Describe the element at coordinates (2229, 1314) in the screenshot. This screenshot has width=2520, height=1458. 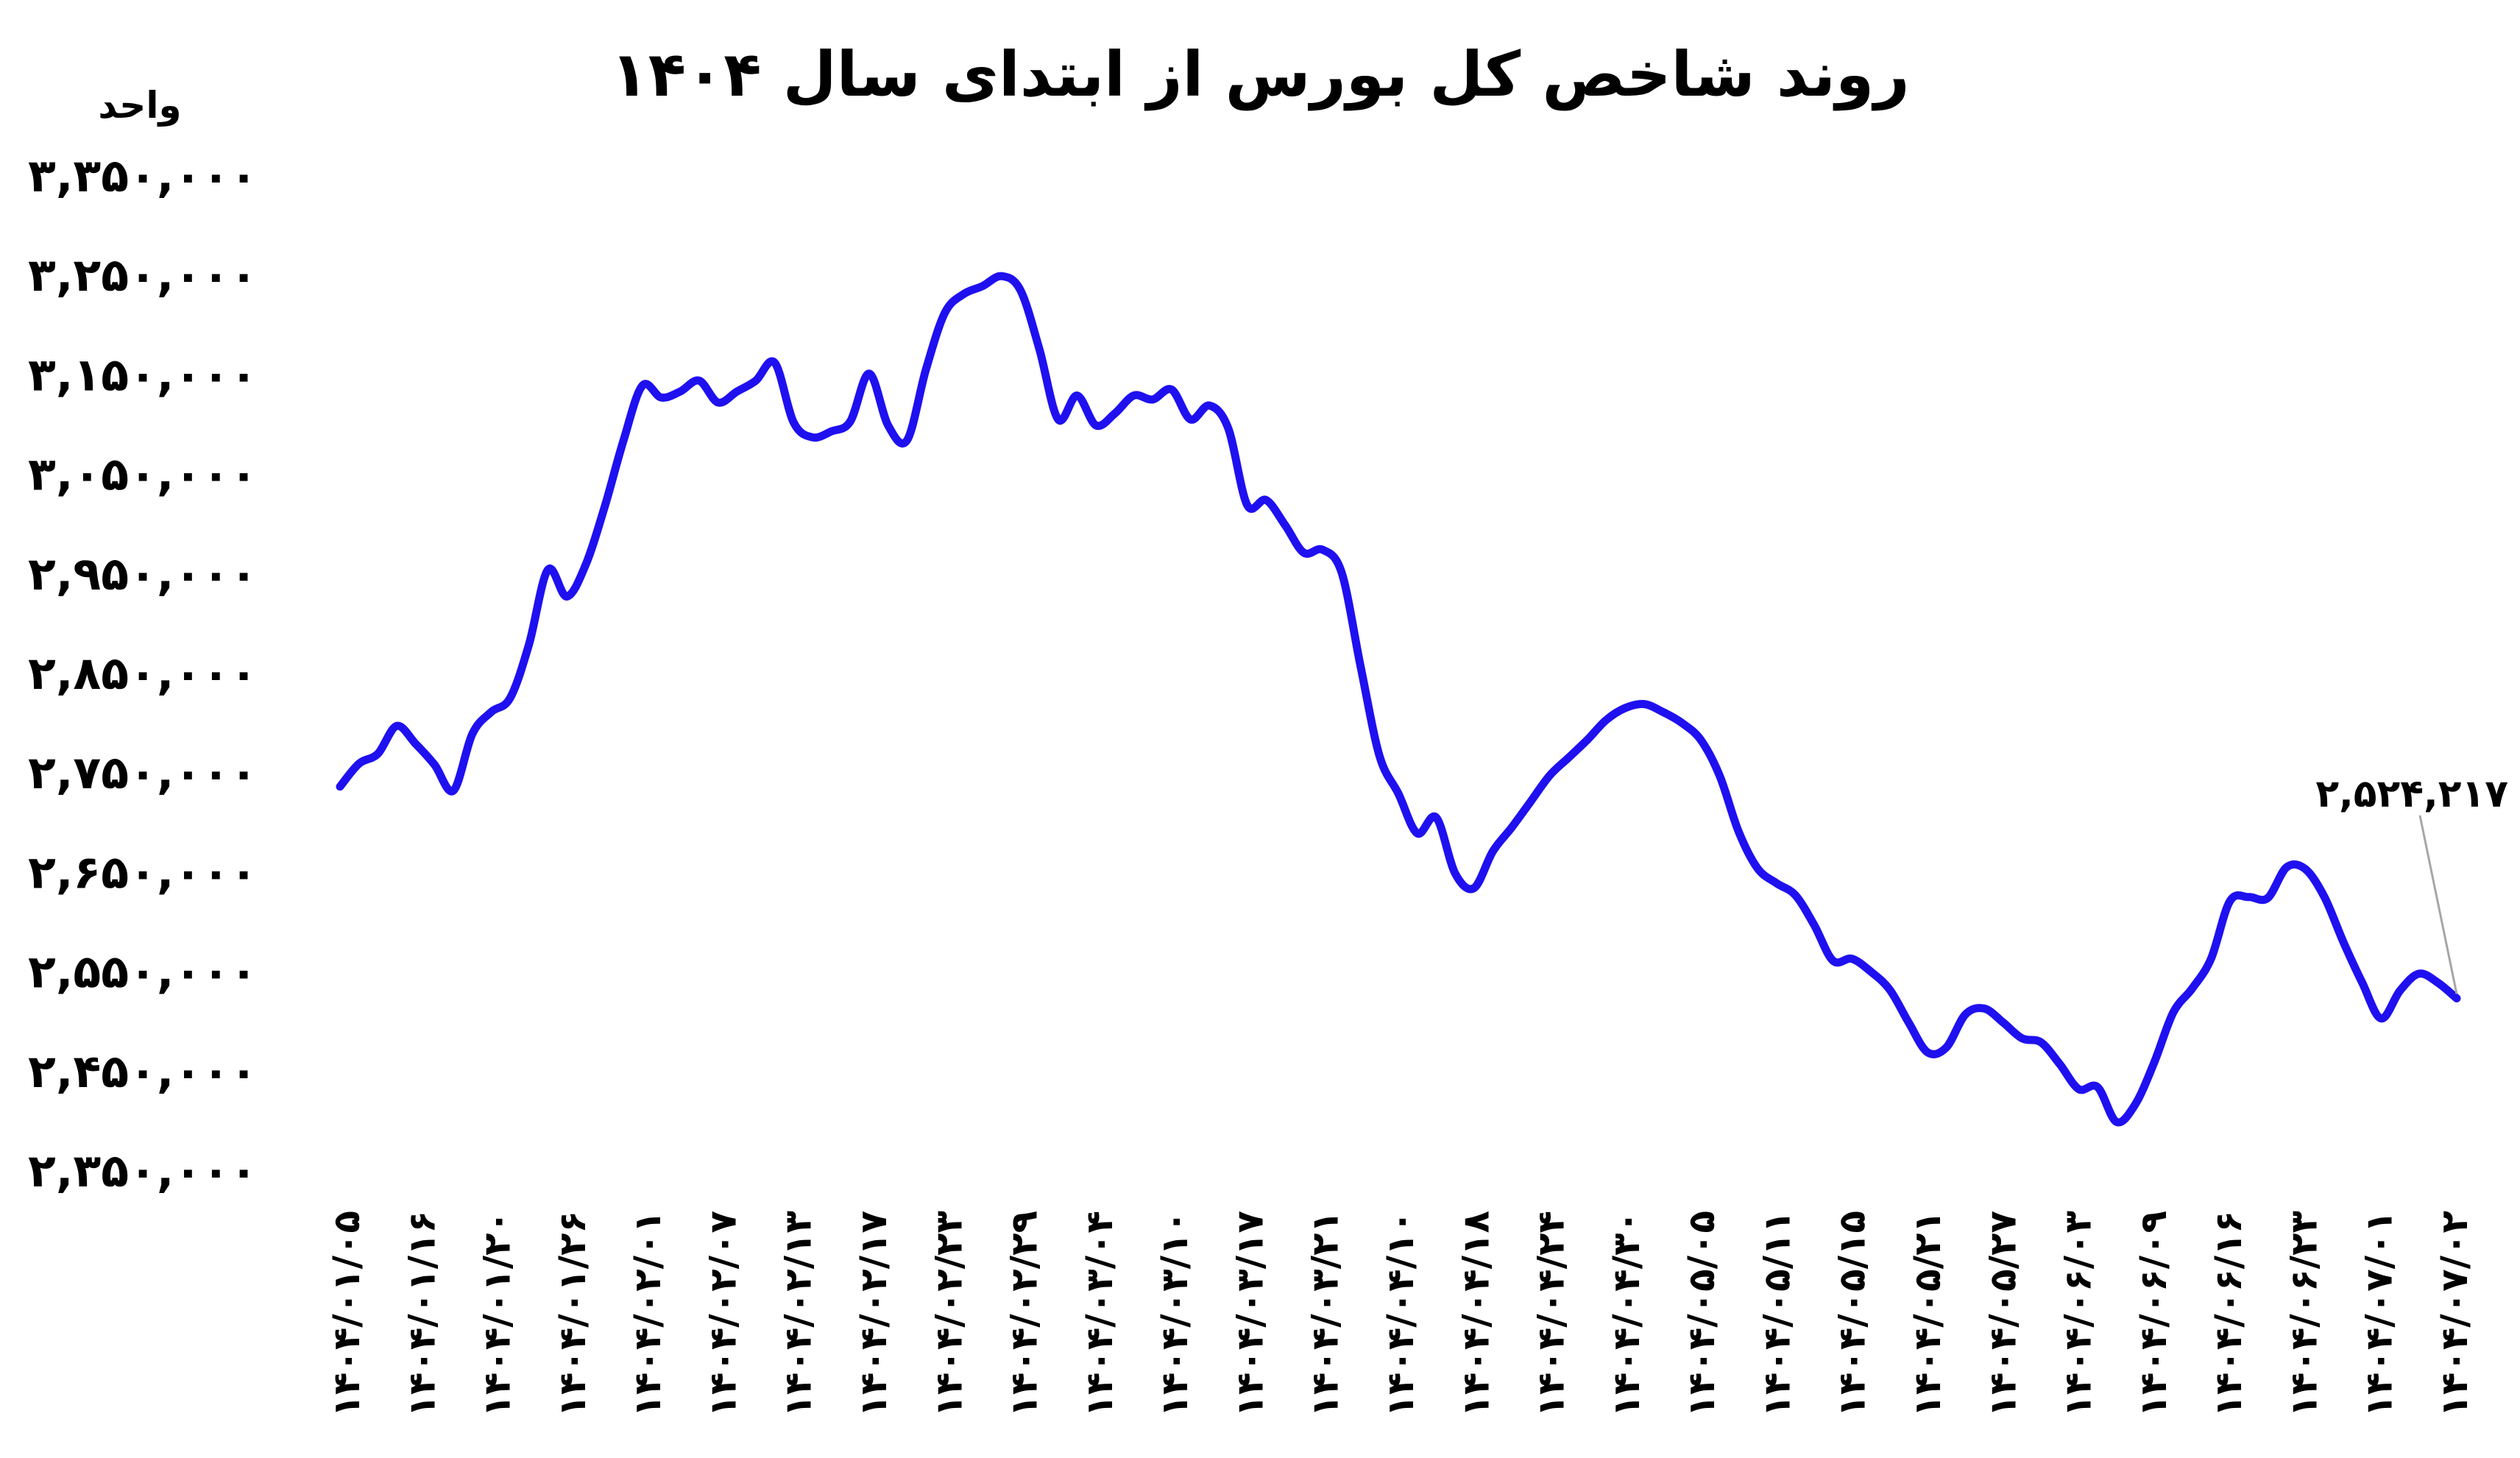
I see `x-tick-label: ۱۴۰۴/۰۶/۱۶` at that location.